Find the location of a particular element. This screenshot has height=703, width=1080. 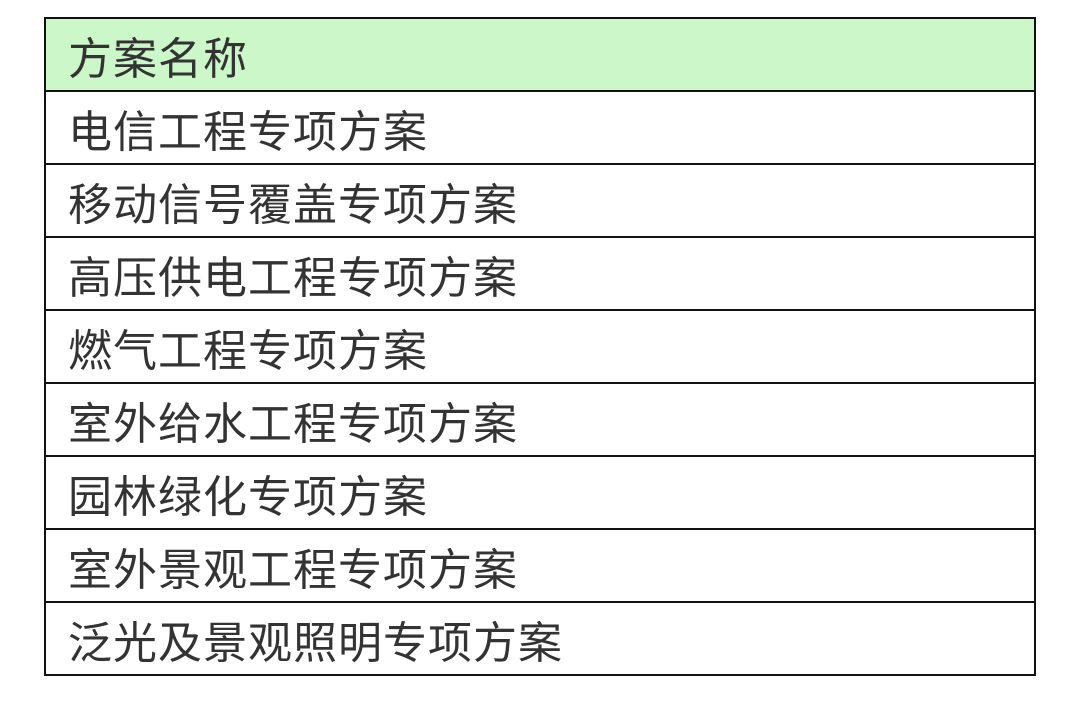

table-row: 室外给水工程专项方案 is located at coordinates (540, 419).